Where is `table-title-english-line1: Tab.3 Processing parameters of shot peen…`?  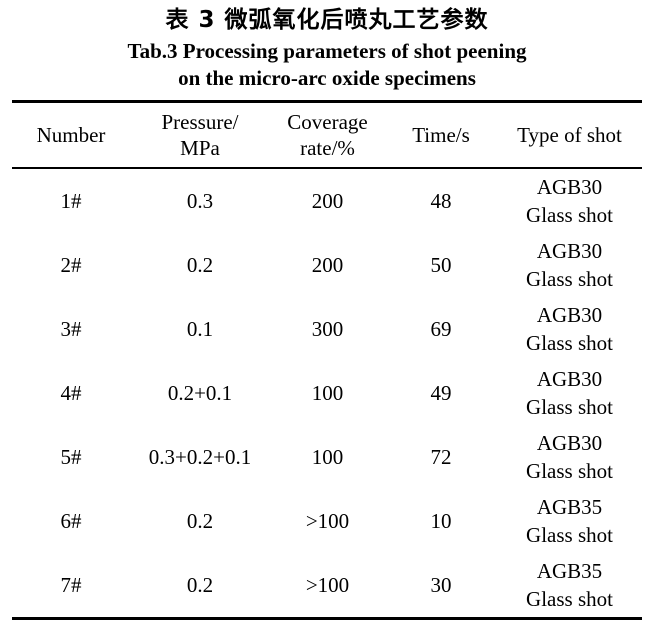 table-title-english-line1: Tab.3 Processing parameters of shot peen… is located at coordinates (327, 50).